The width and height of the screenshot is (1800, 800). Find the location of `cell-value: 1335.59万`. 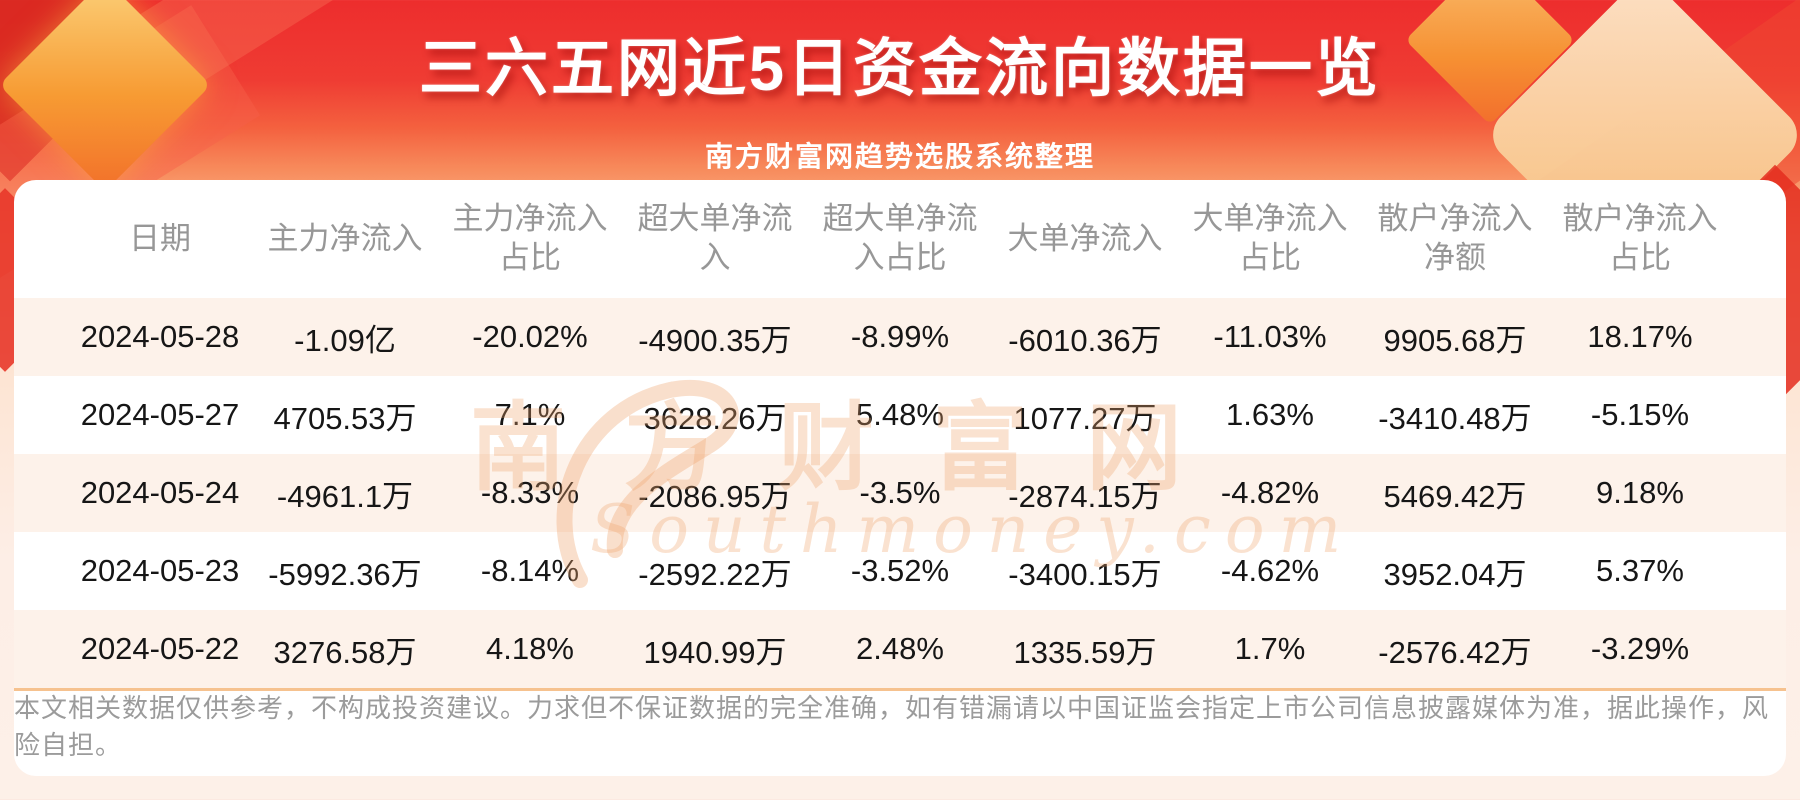

cell-value: 1335.59万 is located at coordinates (1085, 652).